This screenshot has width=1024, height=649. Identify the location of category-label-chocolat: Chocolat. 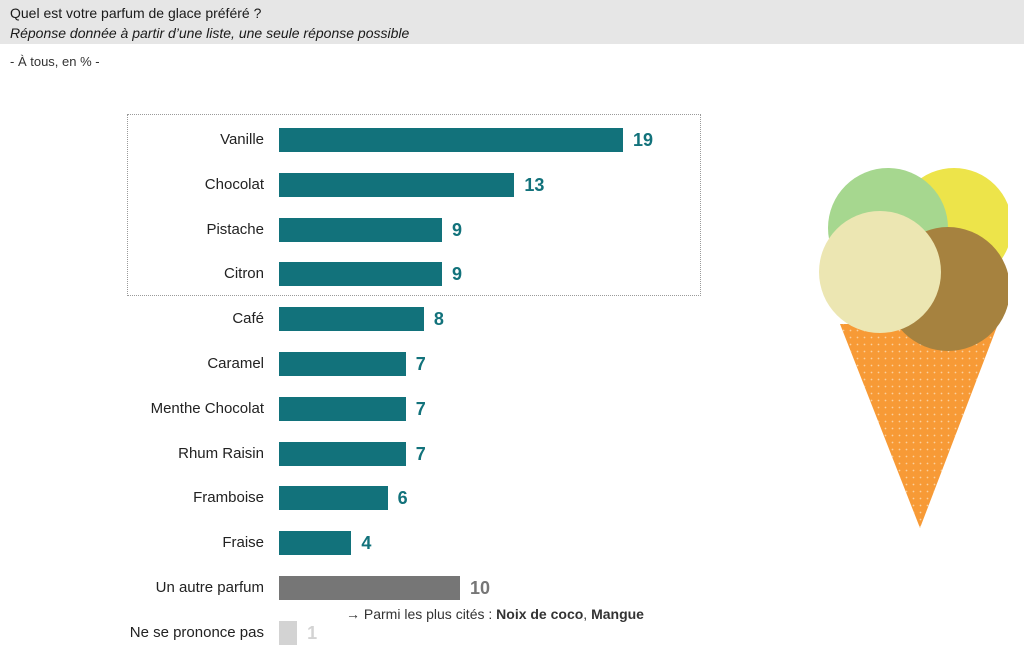
(234, 184).